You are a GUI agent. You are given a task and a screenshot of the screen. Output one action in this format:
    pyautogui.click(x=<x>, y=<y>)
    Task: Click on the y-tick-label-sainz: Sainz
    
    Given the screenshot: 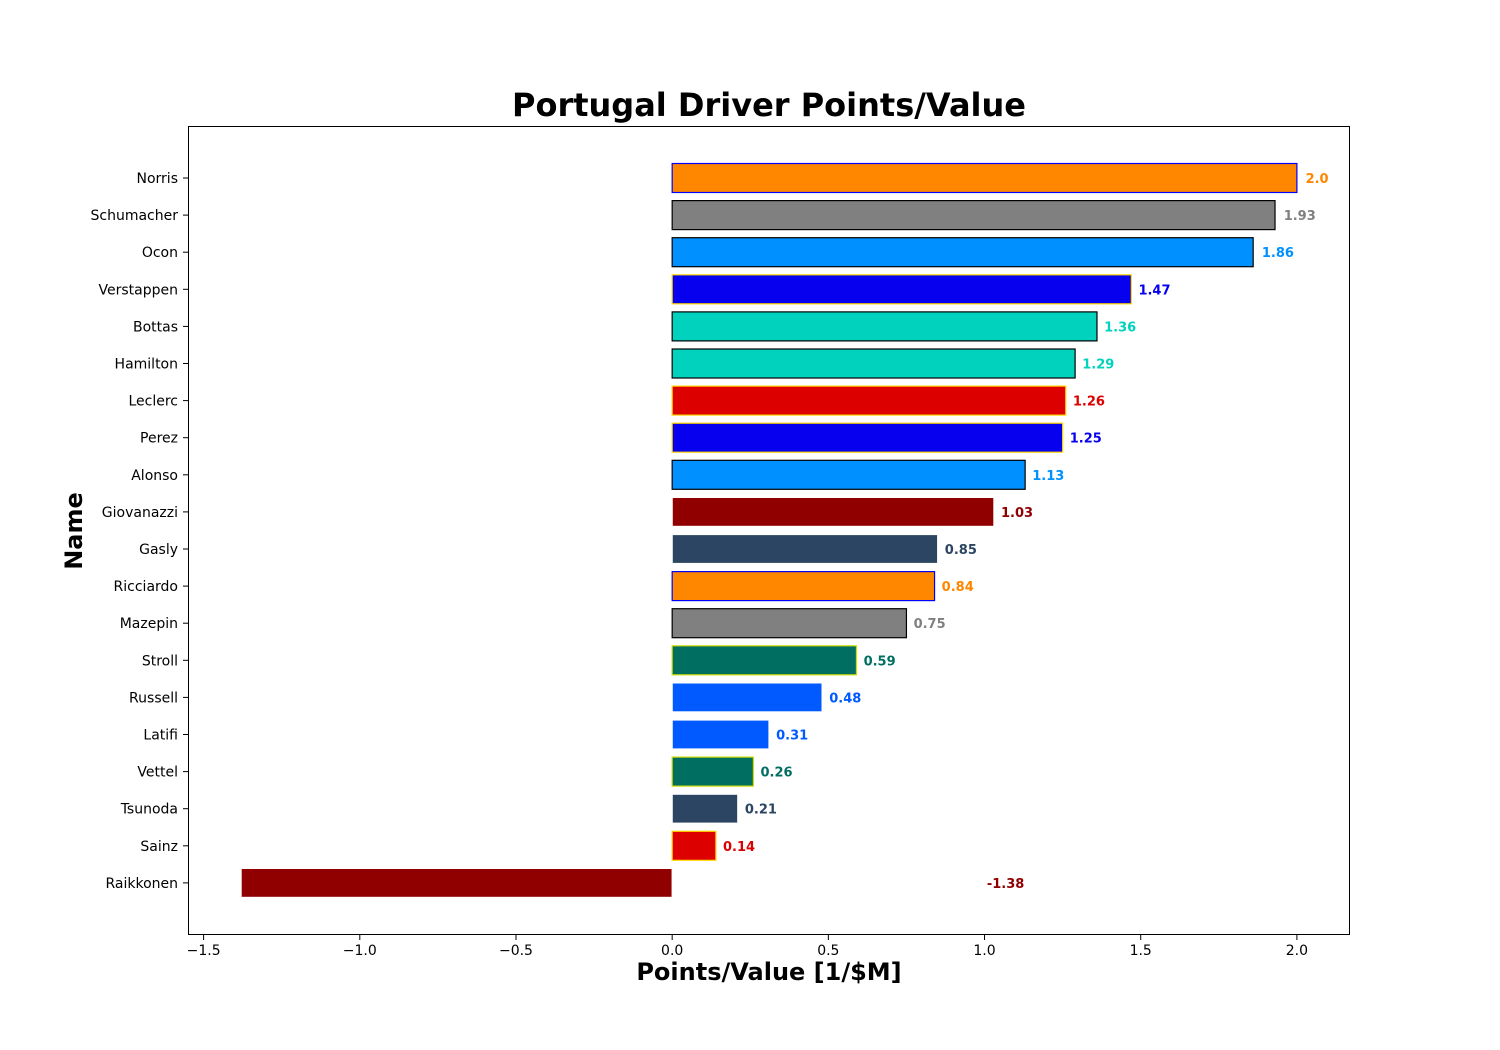 What is the action you would take?
    pyautogui.click(x=159, y=847)
    